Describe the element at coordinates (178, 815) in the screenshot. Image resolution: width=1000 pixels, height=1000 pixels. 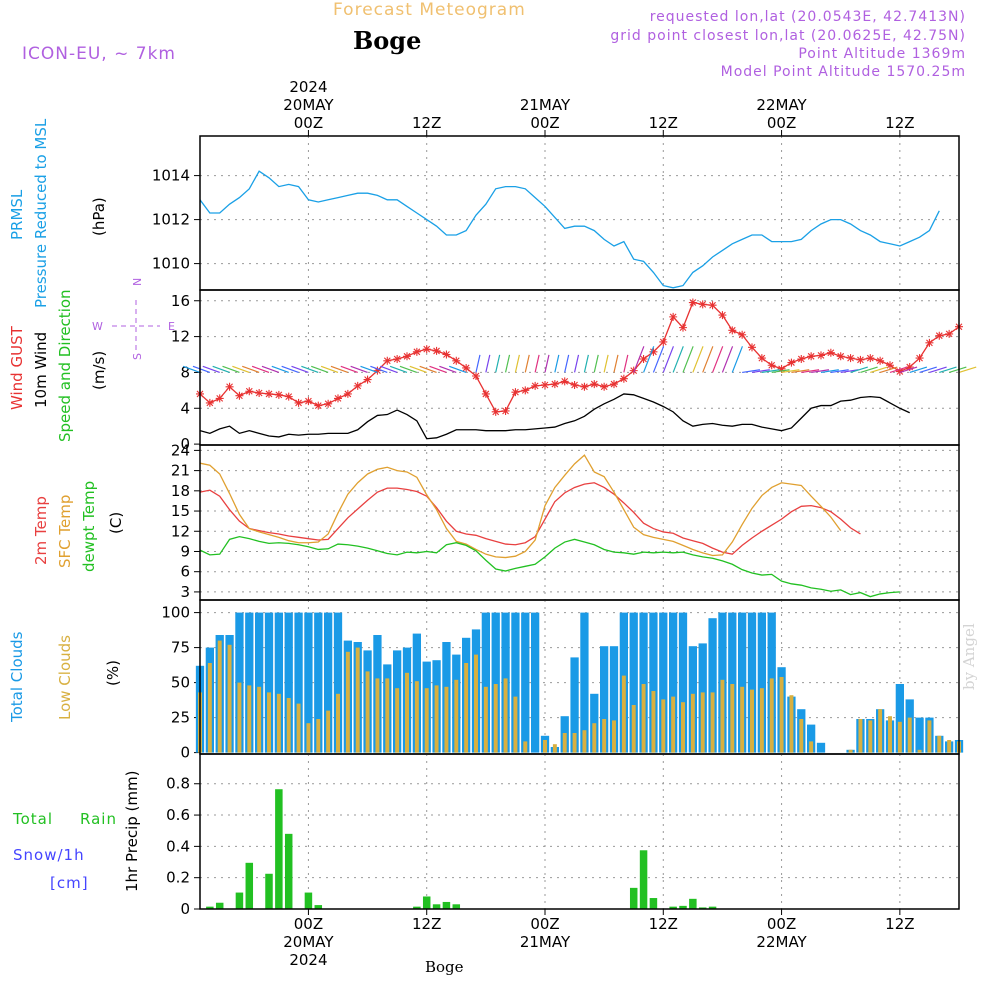
I see `y-tick-label: 0.6` at that location.